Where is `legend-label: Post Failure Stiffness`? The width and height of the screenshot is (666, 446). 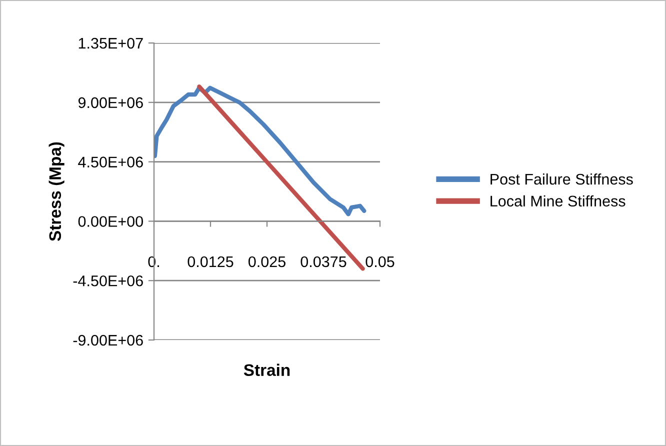 legend-label: Post Failure Stiffness is located at coordinates (561, 179).